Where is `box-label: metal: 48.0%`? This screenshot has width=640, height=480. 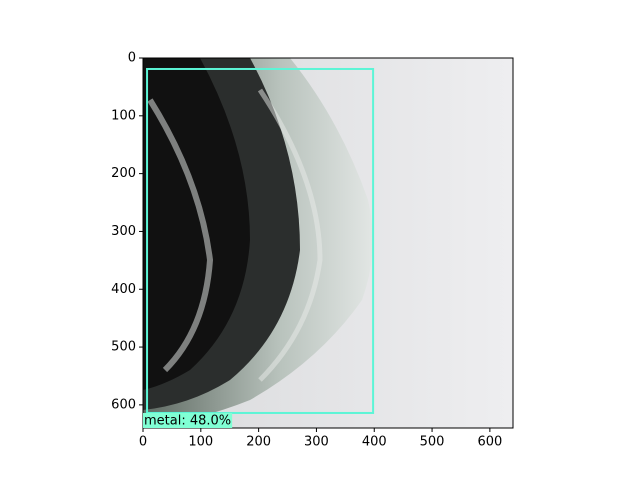 box-label: metal: 48.0% is located at coordinates (187, 420).